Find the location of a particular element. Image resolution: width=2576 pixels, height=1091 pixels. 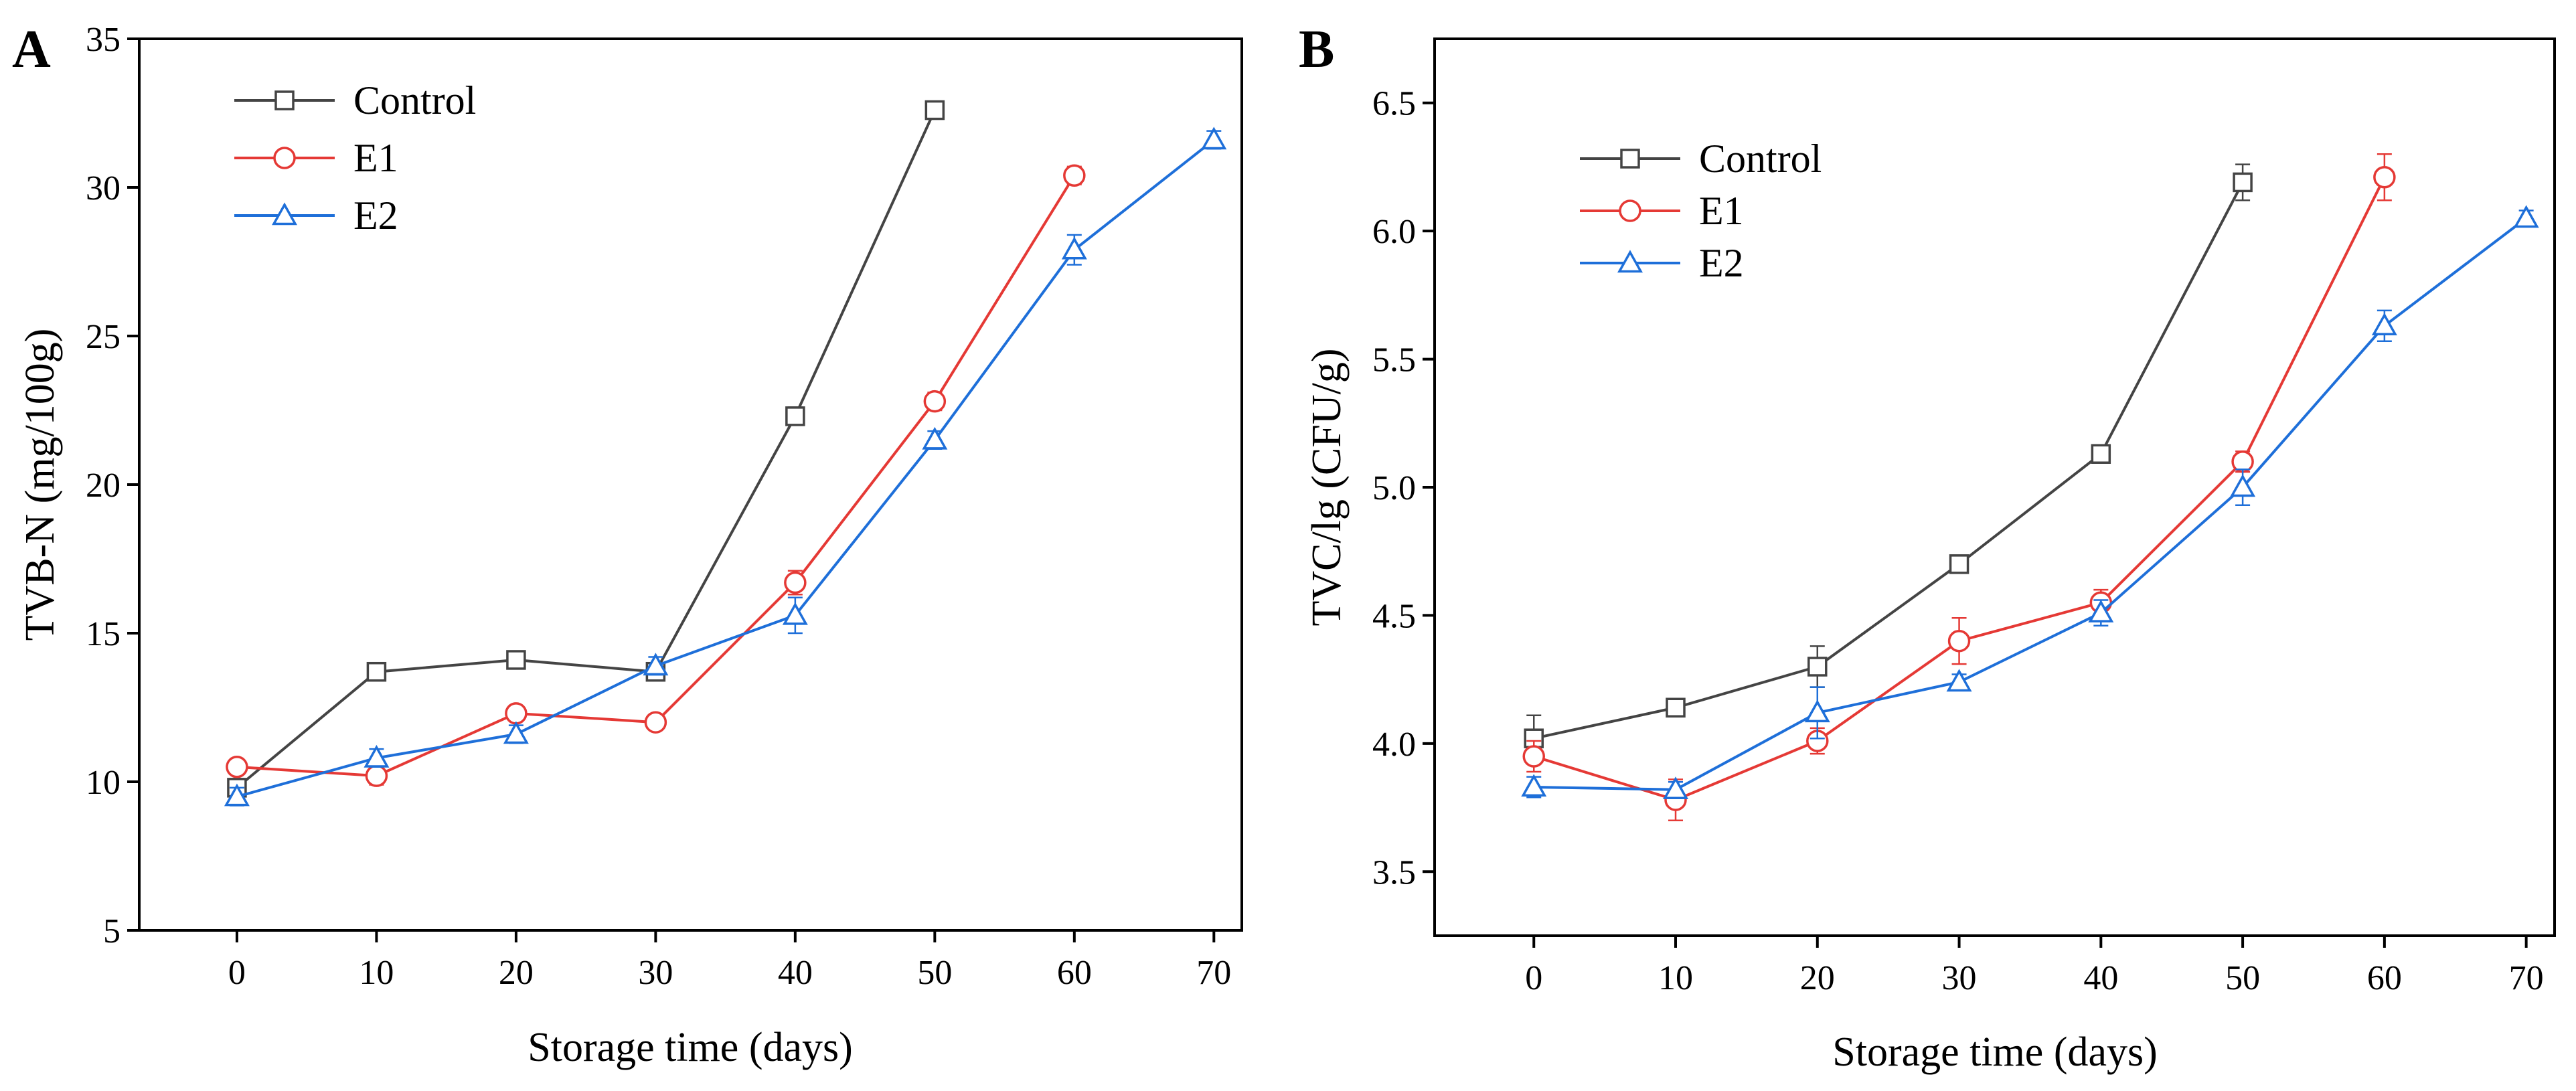

y-axis-a: 5 10 15 20 25 30 35 is located at coordinates (113, 485).